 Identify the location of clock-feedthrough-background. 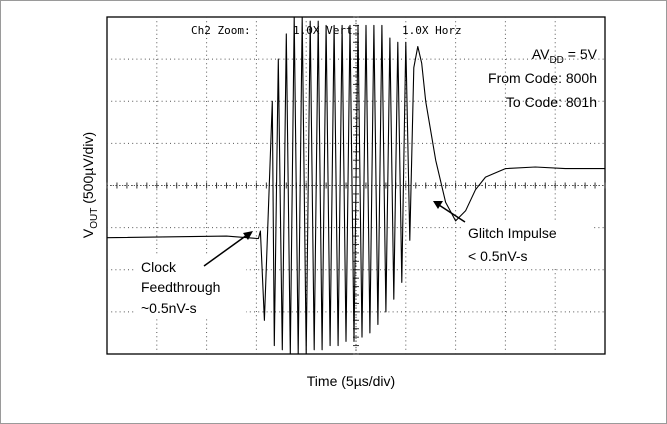
(190, 287).